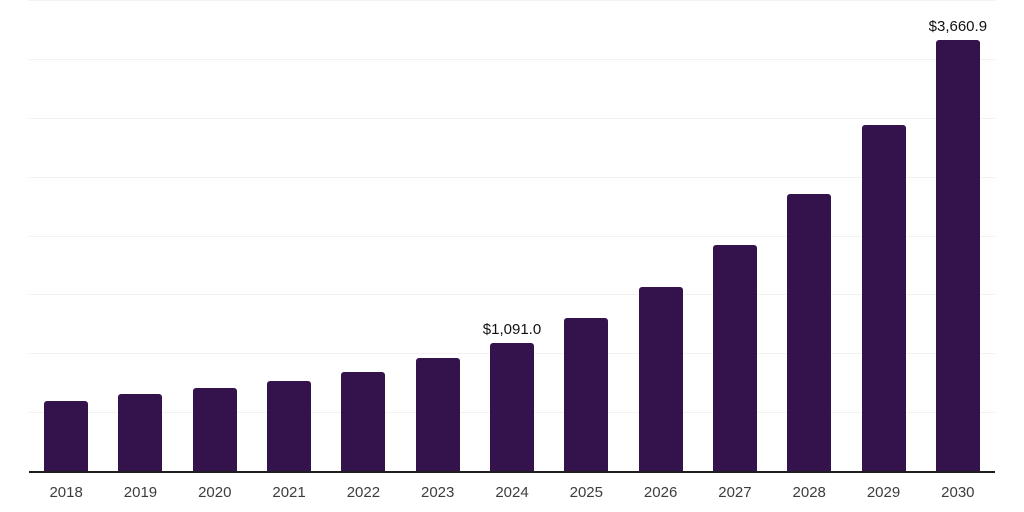 The height and width of the screenshot is (512, 1024). Describe the element at coordinates (215, 492) in the screenshot. I see `x-tick-label-2020: 2020` at that location.